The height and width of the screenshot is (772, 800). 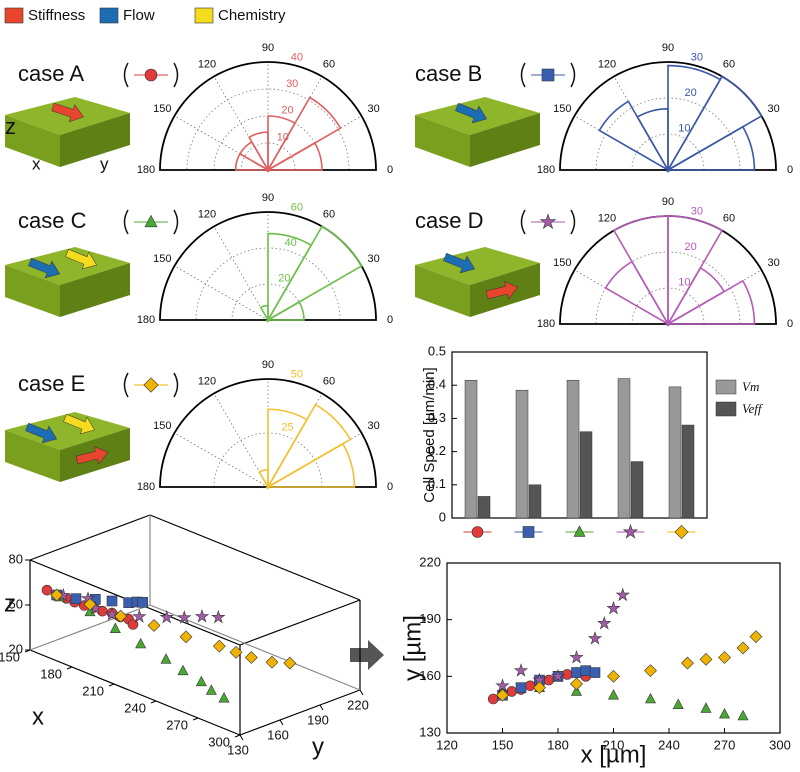 I want to click on cube-axis-label: z, so click(x=10, y=126).